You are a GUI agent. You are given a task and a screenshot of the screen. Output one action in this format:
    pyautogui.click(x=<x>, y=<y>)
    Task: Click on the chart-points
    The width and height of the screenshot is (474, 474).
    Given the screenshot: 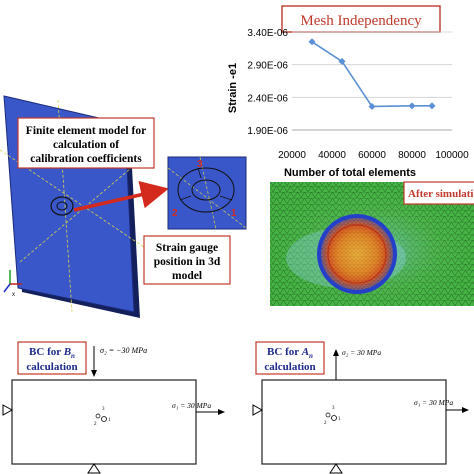 What is the action you would take?
    pyautogui.click(x=372, y=74)
    